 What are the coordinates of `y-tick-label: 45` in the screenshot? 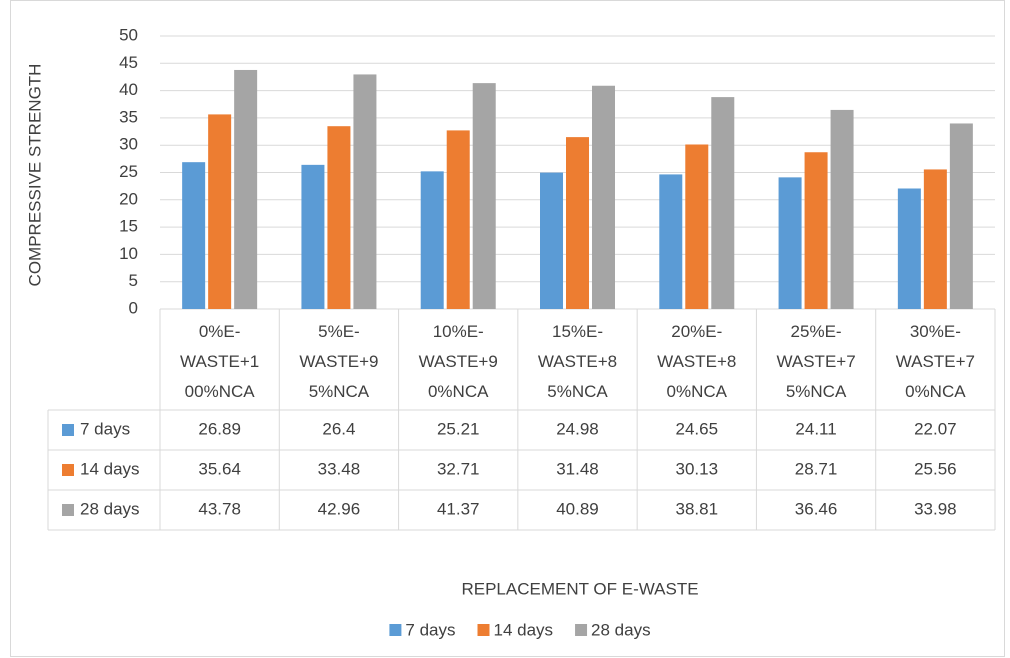 It's located at (128, 62).